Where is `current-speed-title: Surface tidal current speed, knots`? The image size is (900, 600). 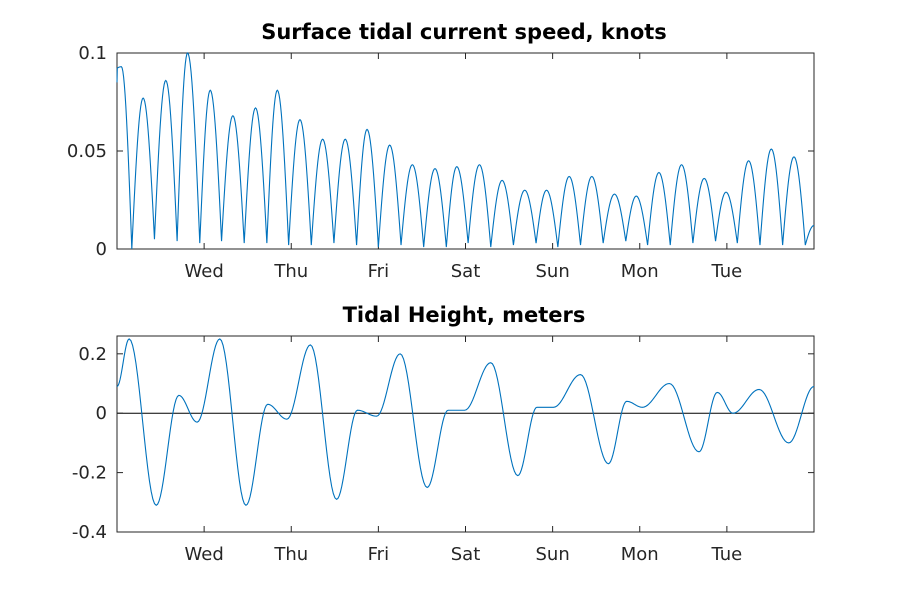 current-speed-title: Surface tidal current speed, knots is located at coordinates (464, 32).